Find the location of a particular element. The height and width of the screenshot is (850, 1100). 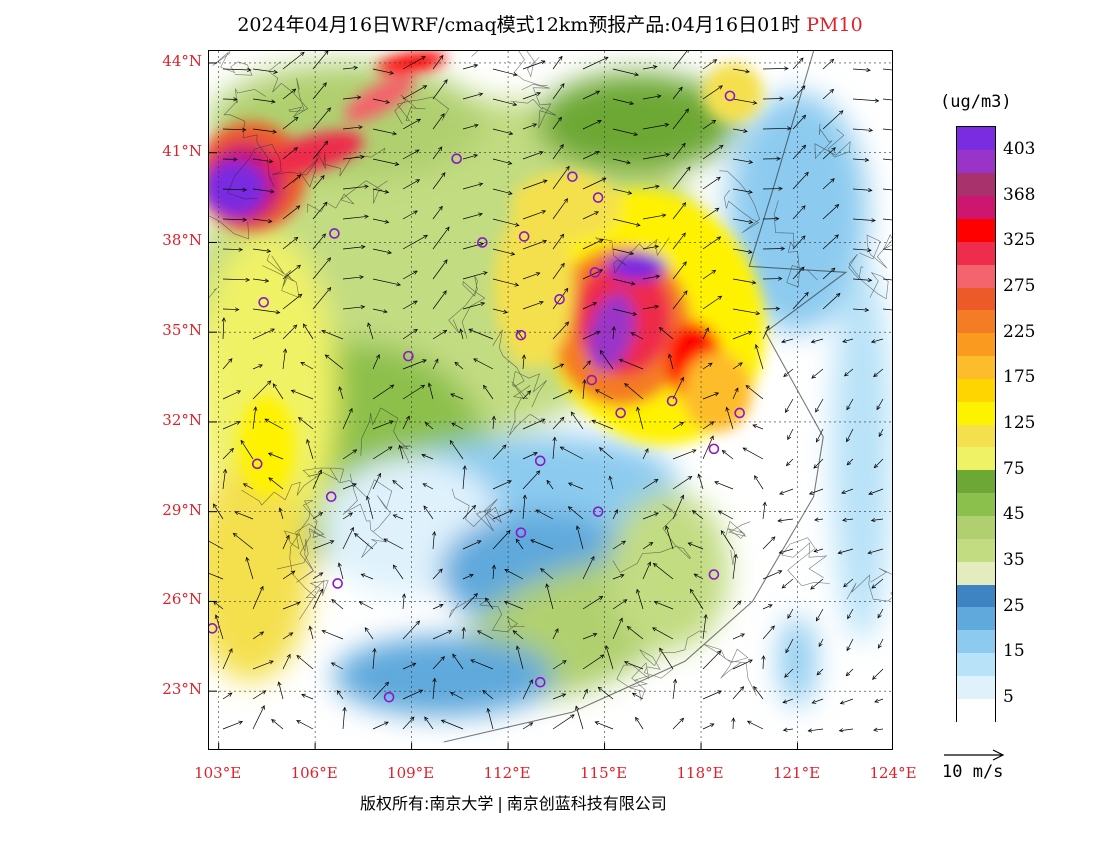

colorbar-label: 225 is located at coordinates (1019, 331).